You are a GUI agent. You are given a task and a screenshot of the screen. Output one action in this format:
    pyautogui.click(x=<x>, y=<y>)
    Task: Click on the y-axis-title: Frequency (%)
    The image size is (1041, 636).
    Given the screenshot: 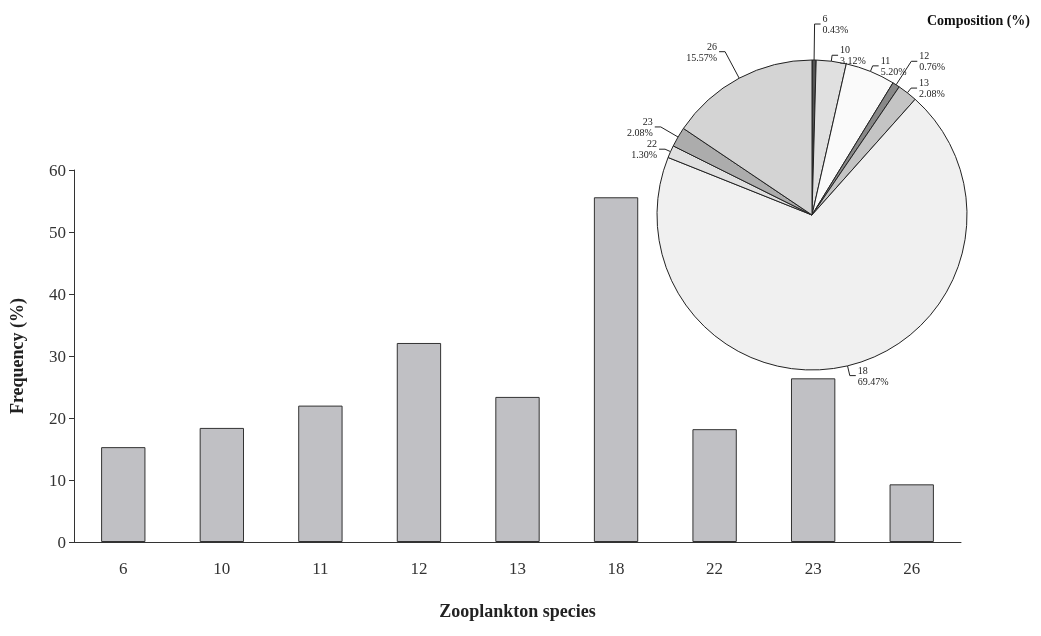 What is the action you would take?
    pyautogui.click(x=17, y=356)
    